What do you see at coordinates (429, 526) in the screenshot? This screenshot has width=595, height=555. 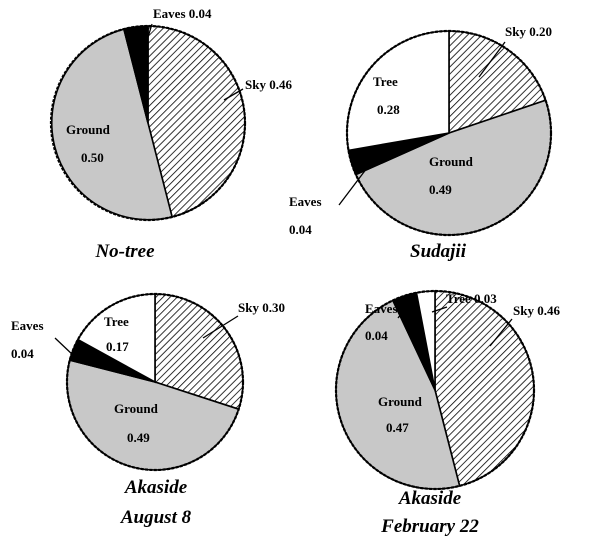 I see `chart-title: February 22` at bounding box center [429, 526].